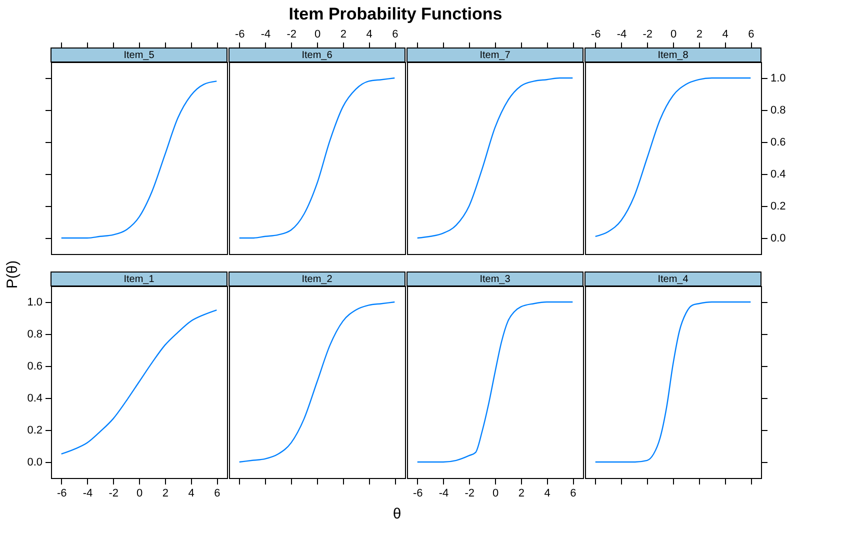 This screenshot has width=844, height=560. Describe the element at coordinates (13, 274) in the screenshot. I see `text: P(θ)` at that location.